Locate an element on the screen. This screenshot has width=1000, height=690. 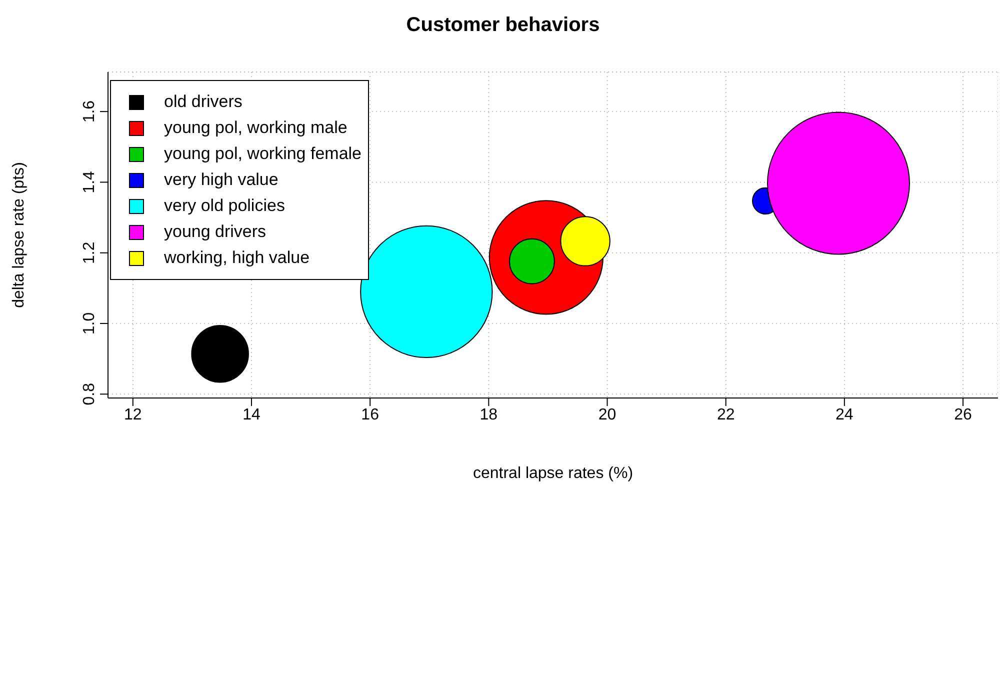
x-tick-label: 12 is located at coordinates (133, 415).